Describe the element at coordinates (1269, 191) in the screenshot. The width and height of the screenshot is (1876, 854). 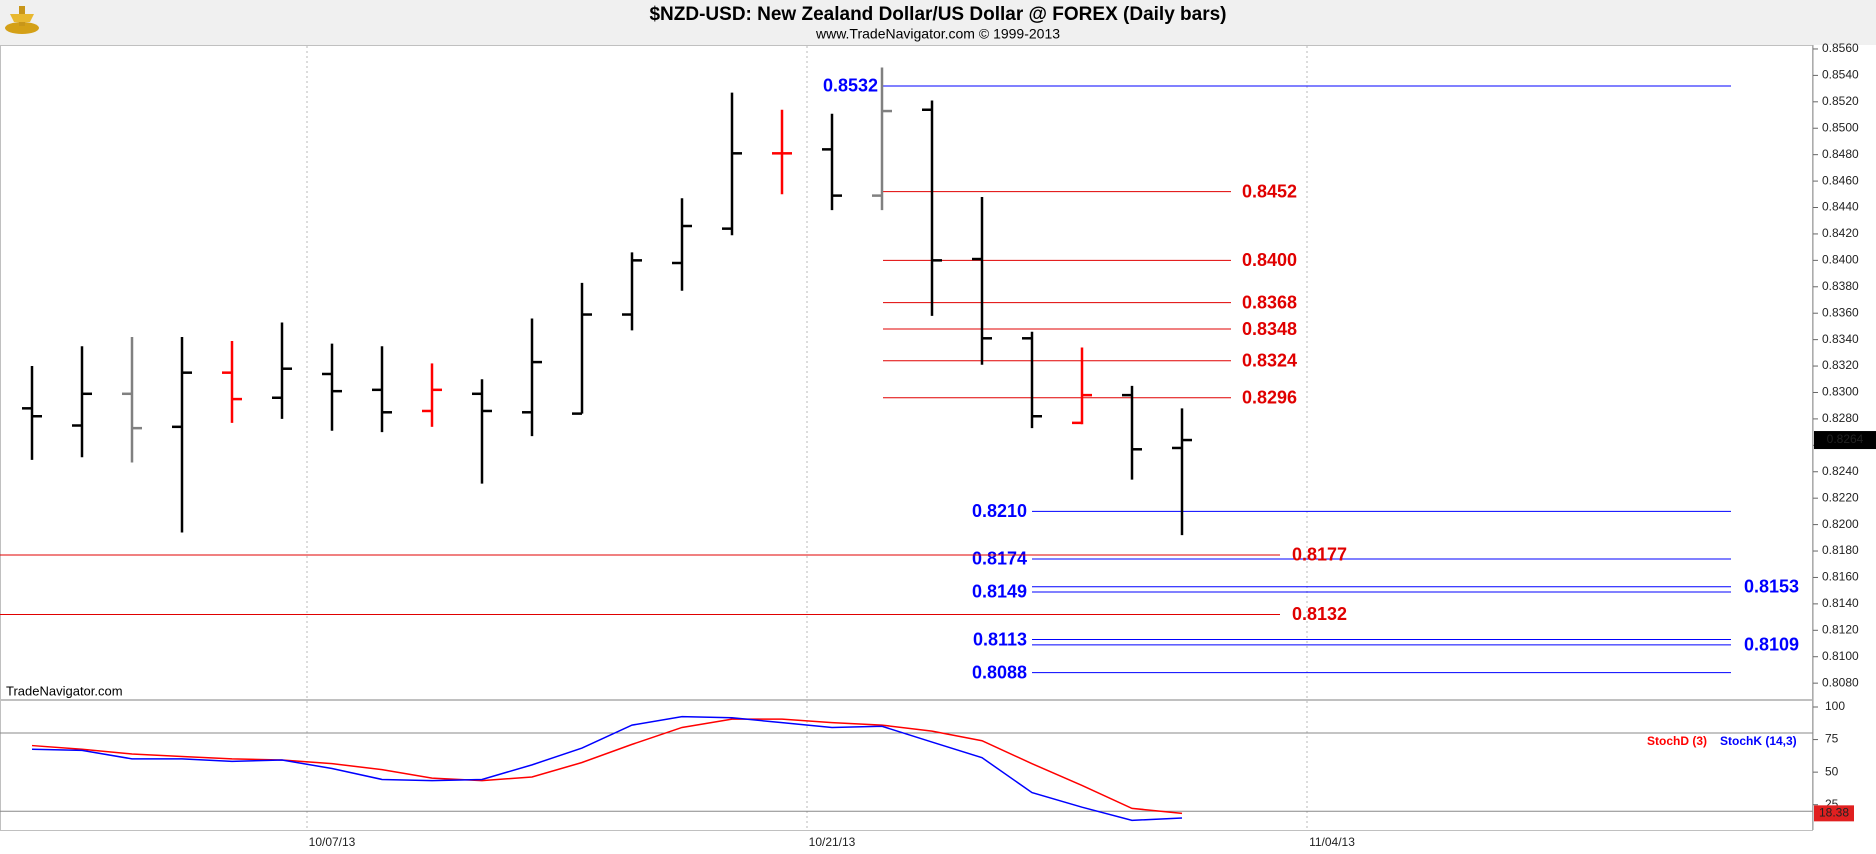
I see `level-label: 0.8452` at that location.